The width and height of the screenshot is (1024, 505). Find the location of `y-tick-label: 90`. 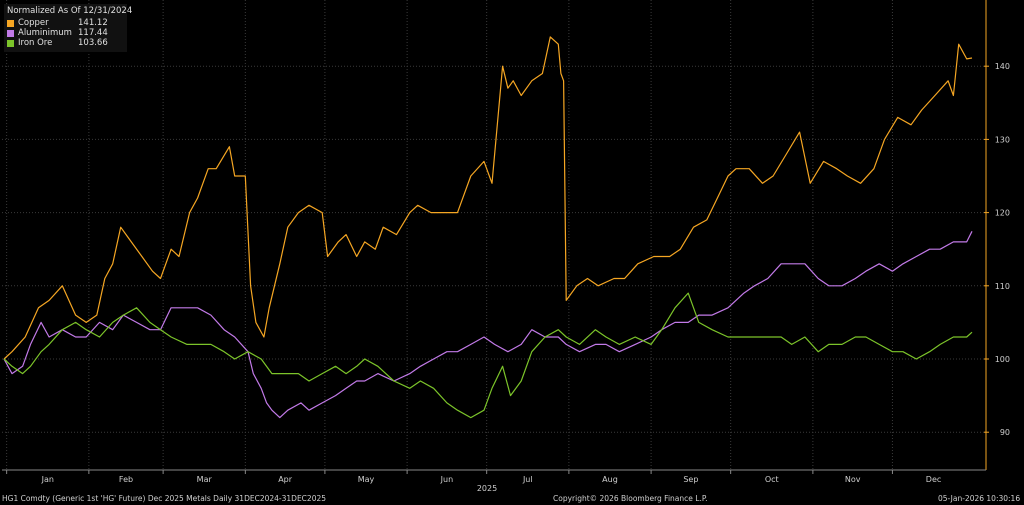

y-tick-label: 90 is located at coordinates (1005, 432).